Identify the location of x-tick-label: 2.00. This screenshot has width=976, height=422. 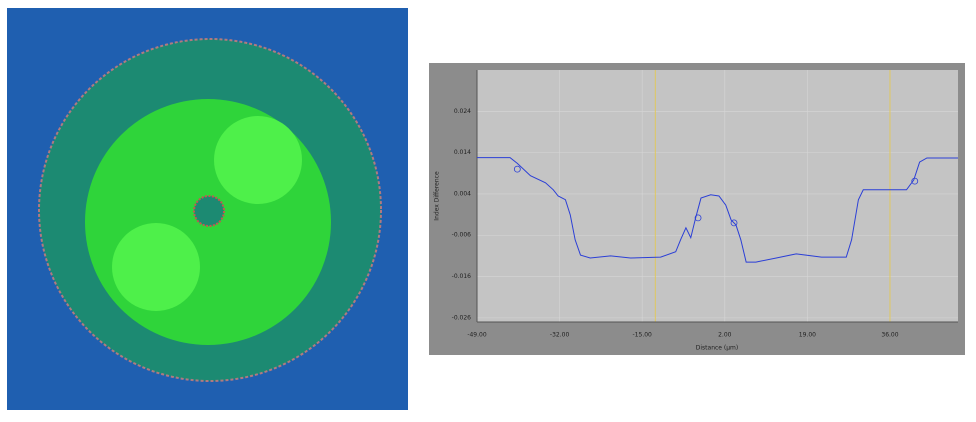
(725, 335).